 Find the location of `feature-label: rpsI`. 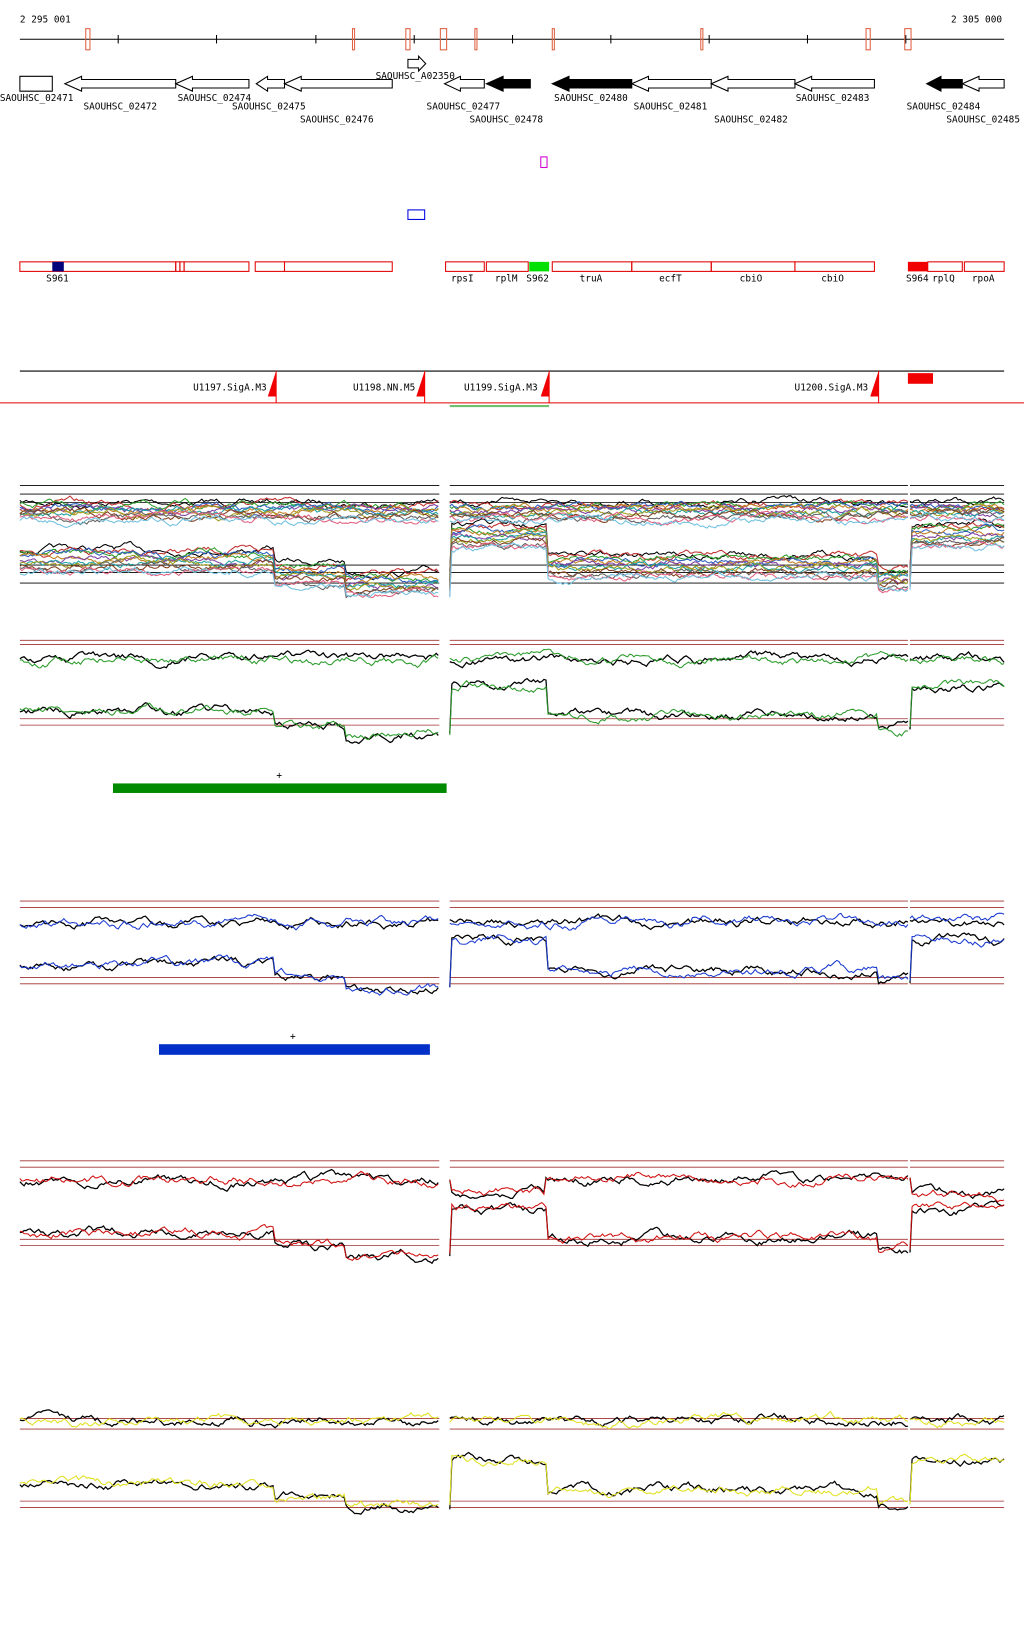

feature-label: rpsI is located at coordinates (462, 278).